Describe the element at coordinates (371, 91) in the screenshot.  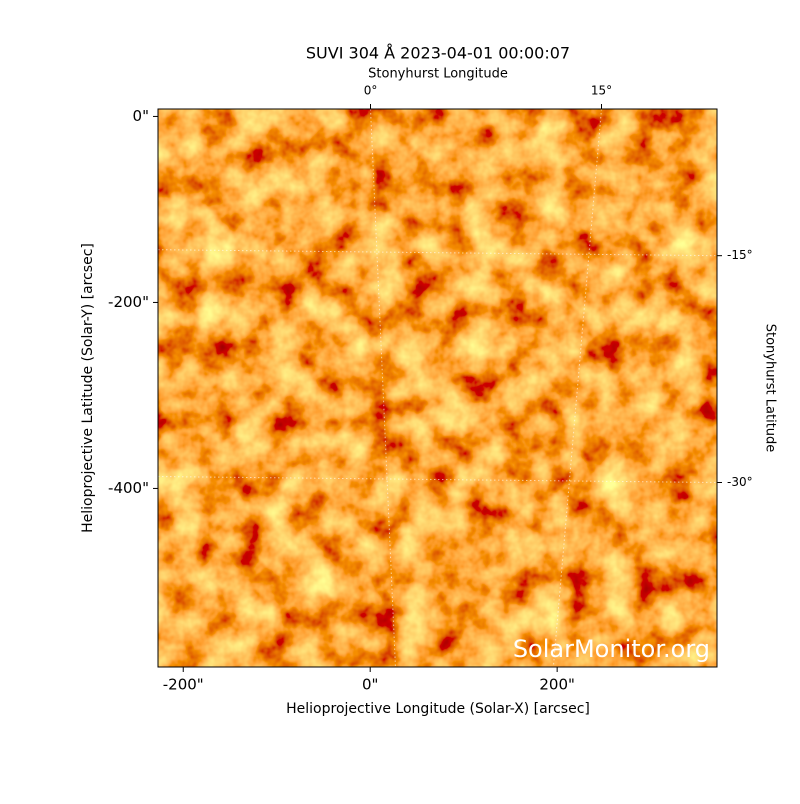
I see `x2-tick-label: 0°` at that location.